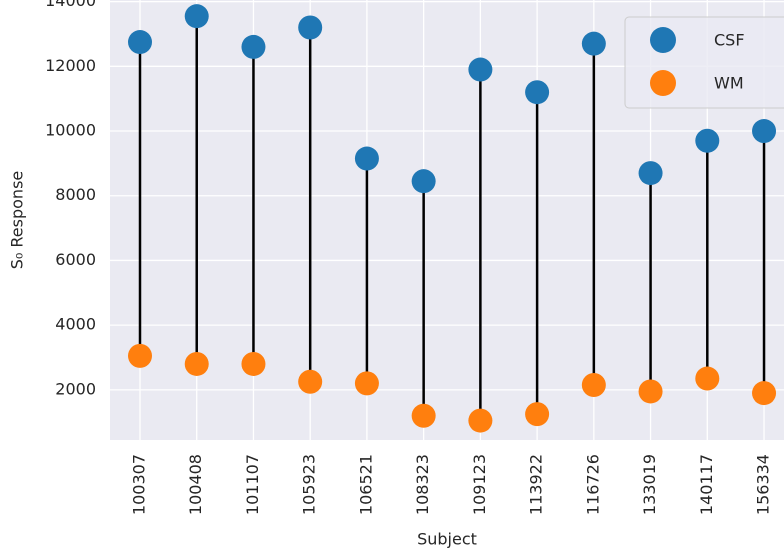 This screenshot has width=784, height=556. What do you see at coordinates (479, 484) in the screenshot?
I see `x-tick-label: 109123` at bounding box center [479, 484].